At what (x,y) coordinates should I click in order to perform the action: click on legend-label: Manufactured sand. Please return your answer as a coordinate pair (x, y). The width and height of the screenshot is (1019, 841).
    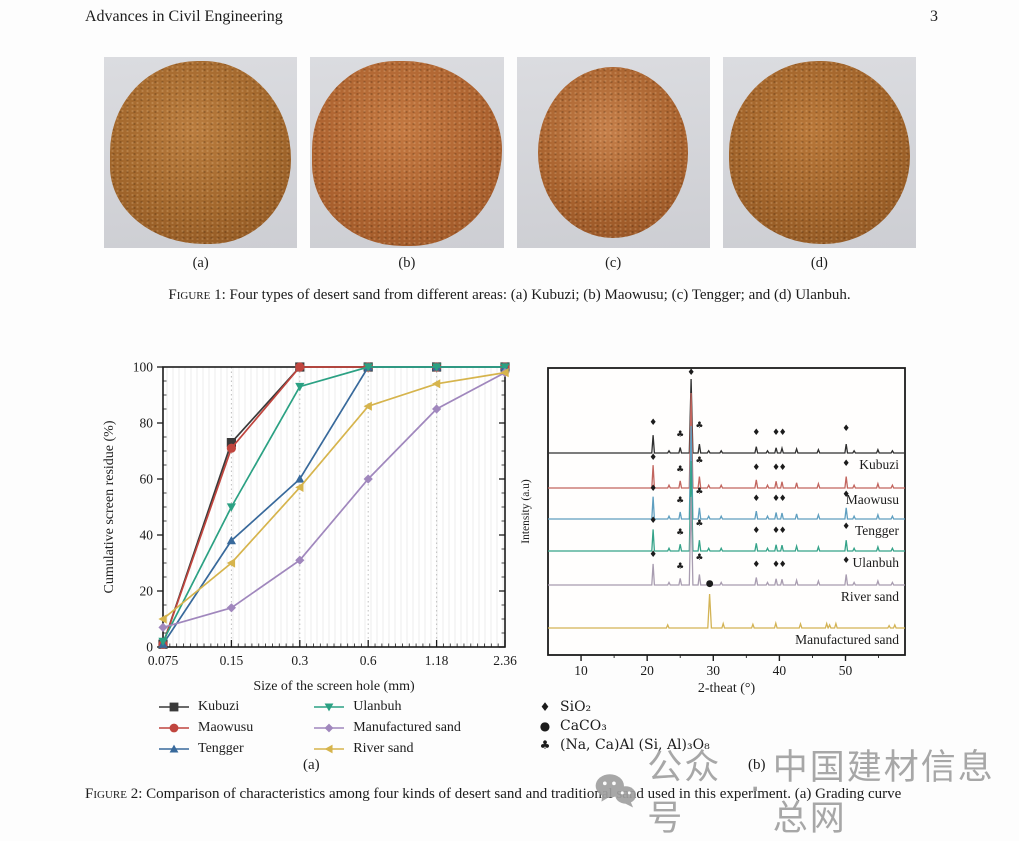
    Looking at the image, I should click on (407, 727).